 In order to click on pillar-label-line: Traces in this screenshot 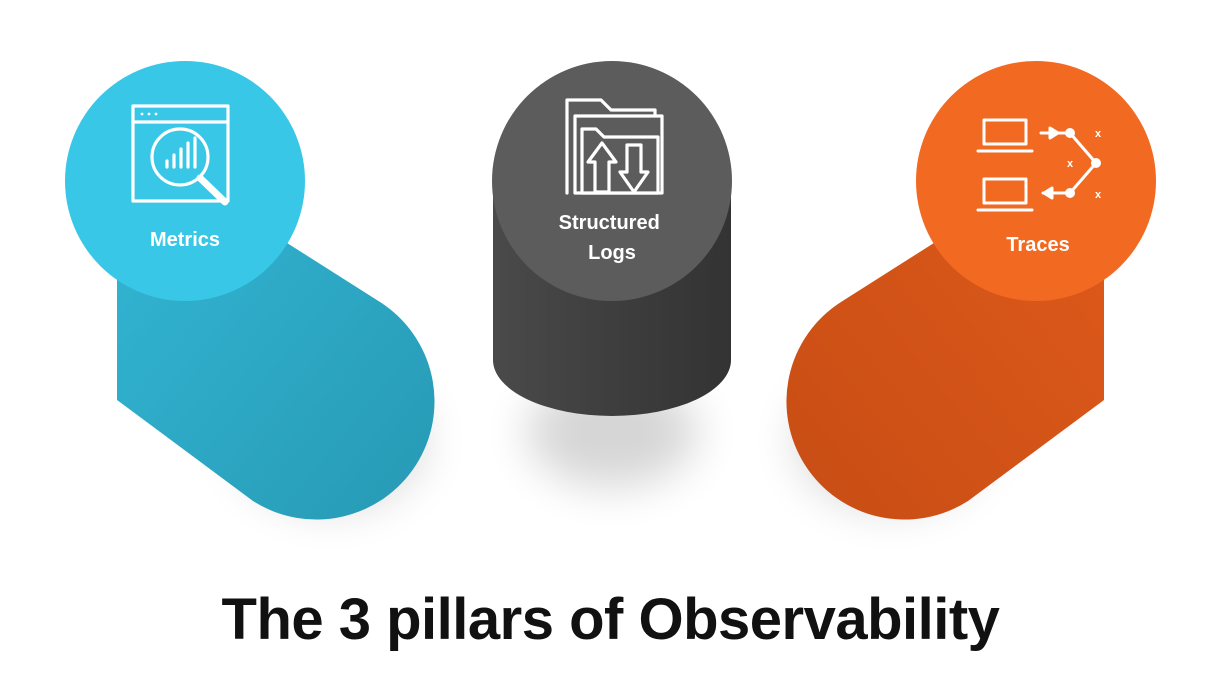, I will do `click(1037, 245)`.